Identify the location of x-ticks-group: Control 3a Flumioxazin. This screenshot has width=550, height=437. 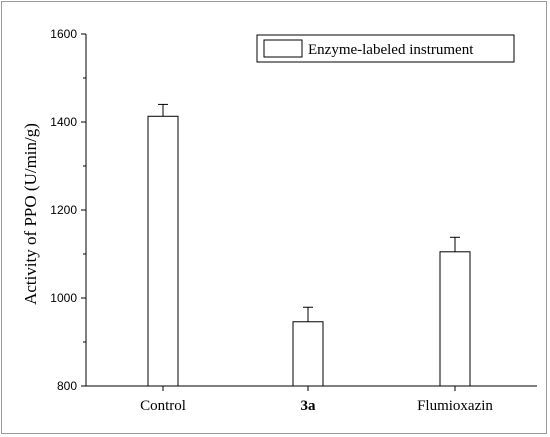
(316, 400).